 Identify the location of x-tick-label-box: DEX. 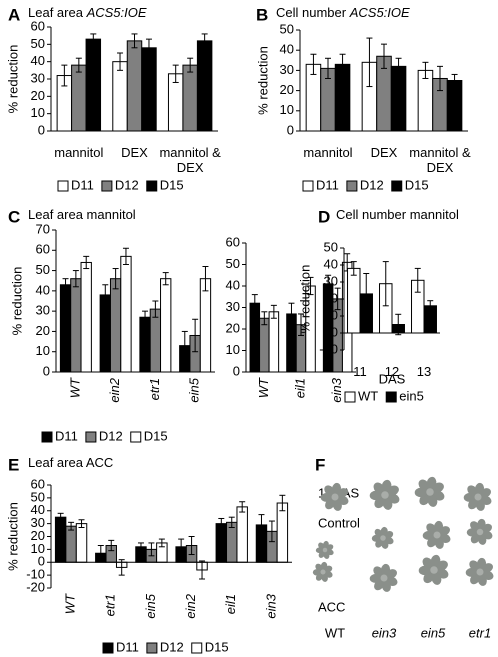
(384, 152).